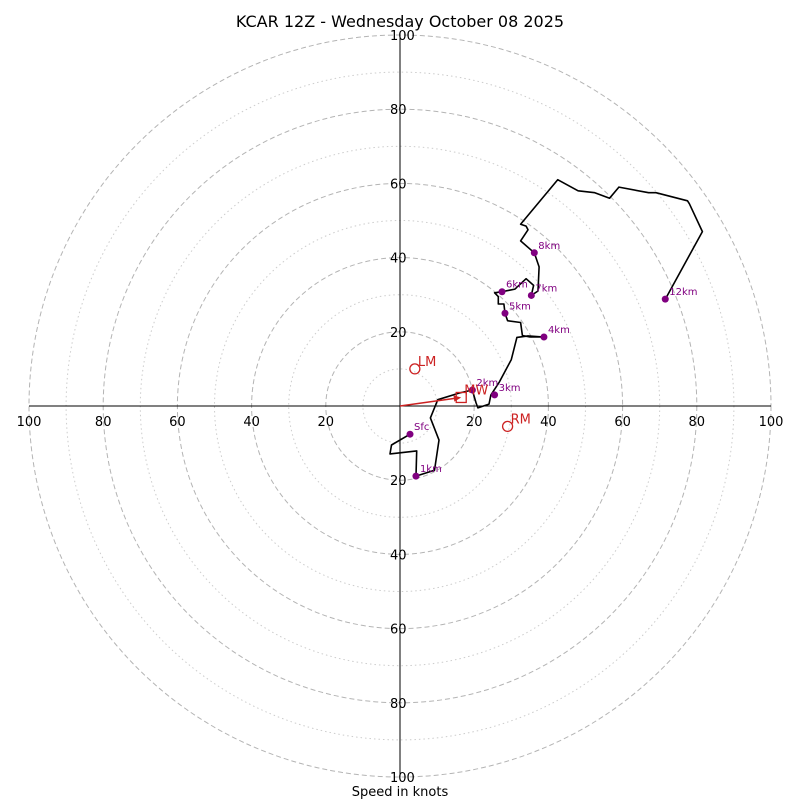 The width and height of the screenshot is (800, 800). Describe the element at coordinates (431, 469) in the screenshot. I see `height-label-1km: 1km` at that location.